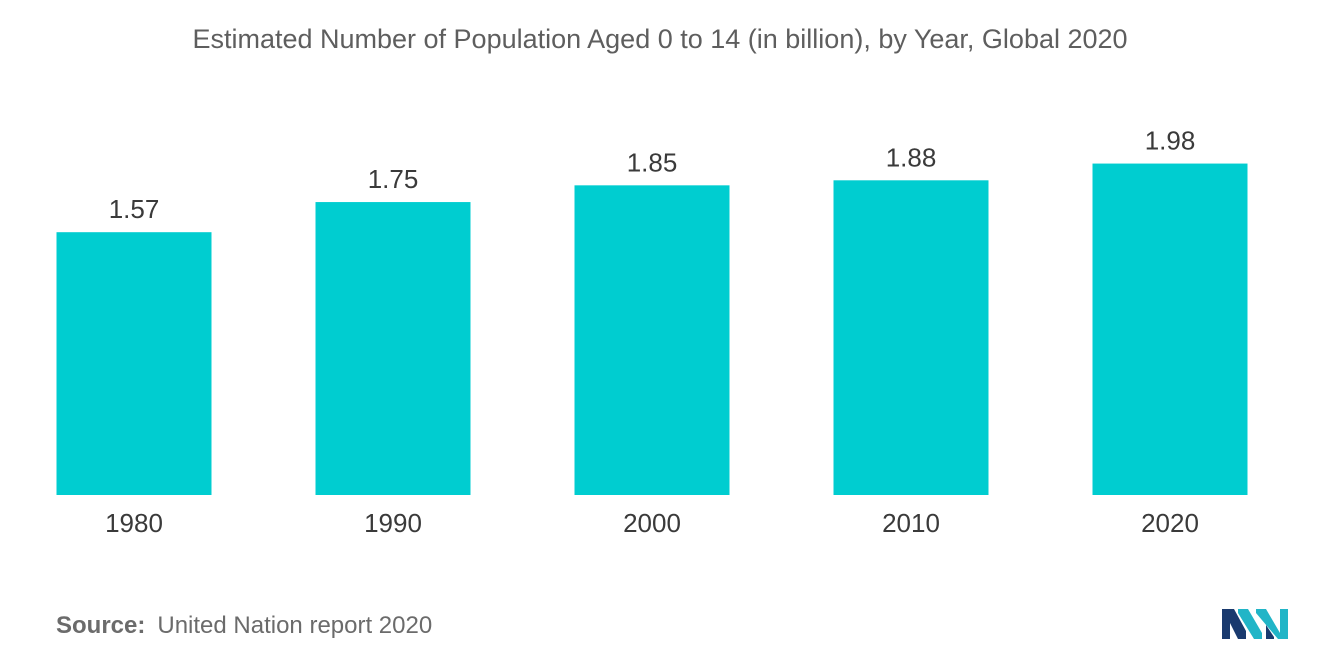 The image size is (1320, 665). What do you see at coordinates (393, 179) in the screenshot?
I see `value-label-1990: 1.75` at bounding box center [393, 179].